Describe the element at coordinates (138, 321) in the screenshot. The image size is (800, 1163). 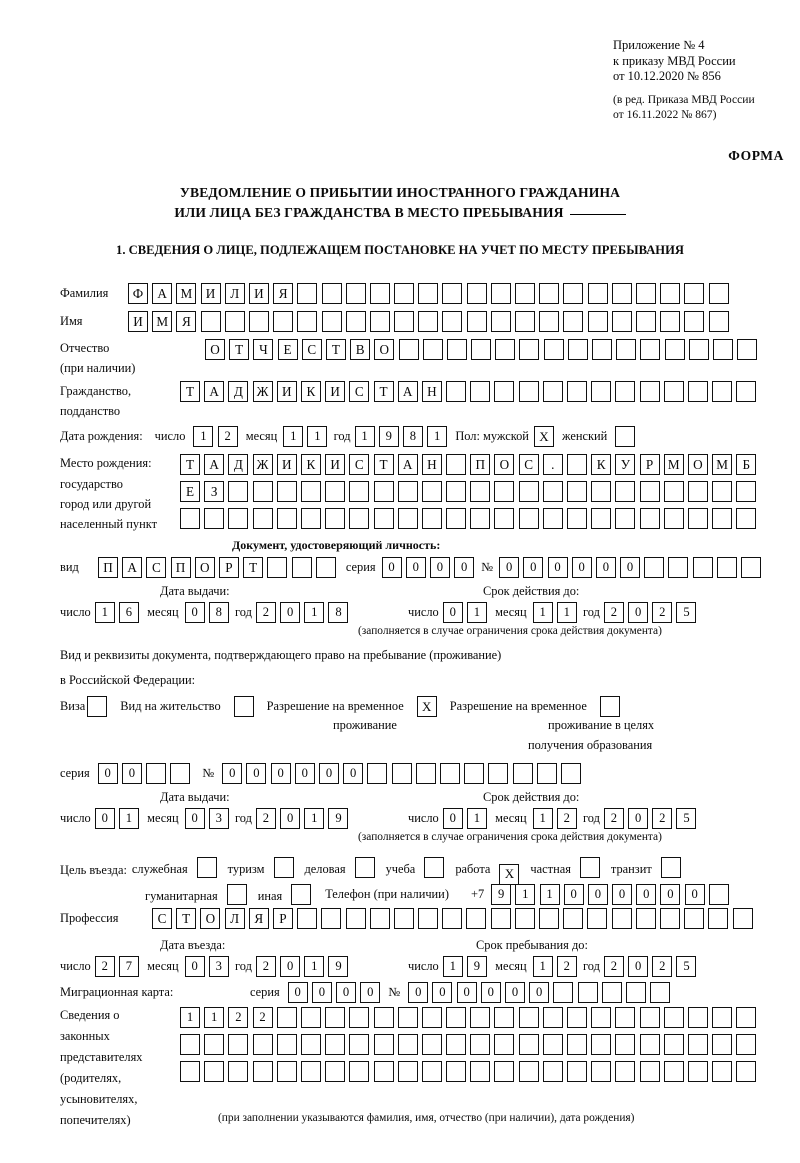
I see `char-box: И` at that location.